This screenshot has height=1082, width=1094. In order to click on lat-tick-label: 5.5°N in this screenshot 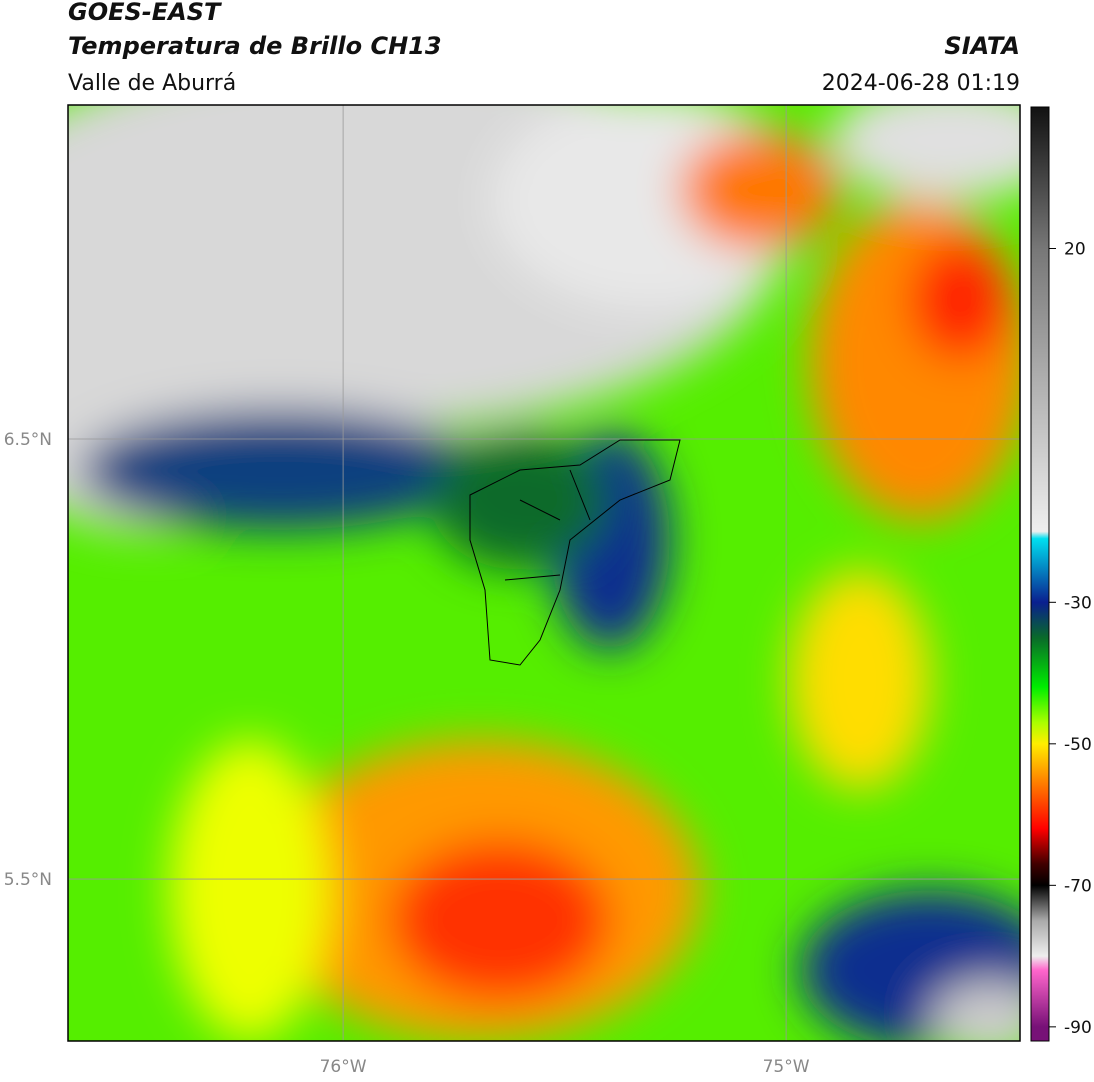, I will do `click(28, 880)`.